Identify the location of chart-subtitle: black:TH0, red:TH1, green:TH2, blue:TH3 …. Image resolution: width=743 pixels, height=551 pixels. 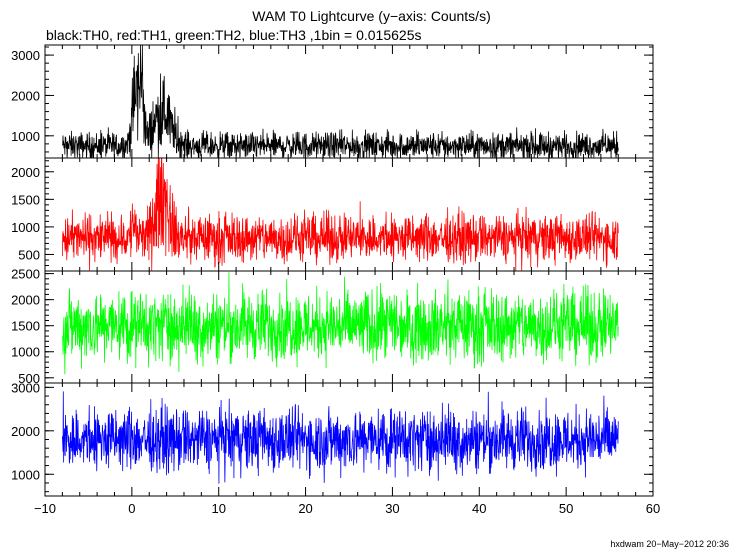
(234, 35).